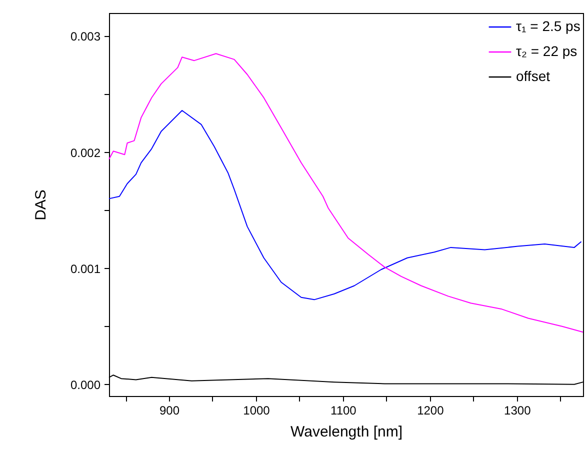  Describe the element at coordinates (548, 26) in the screenshot. I see `legend-label: τ₁ = 2.5 ps` at that location.